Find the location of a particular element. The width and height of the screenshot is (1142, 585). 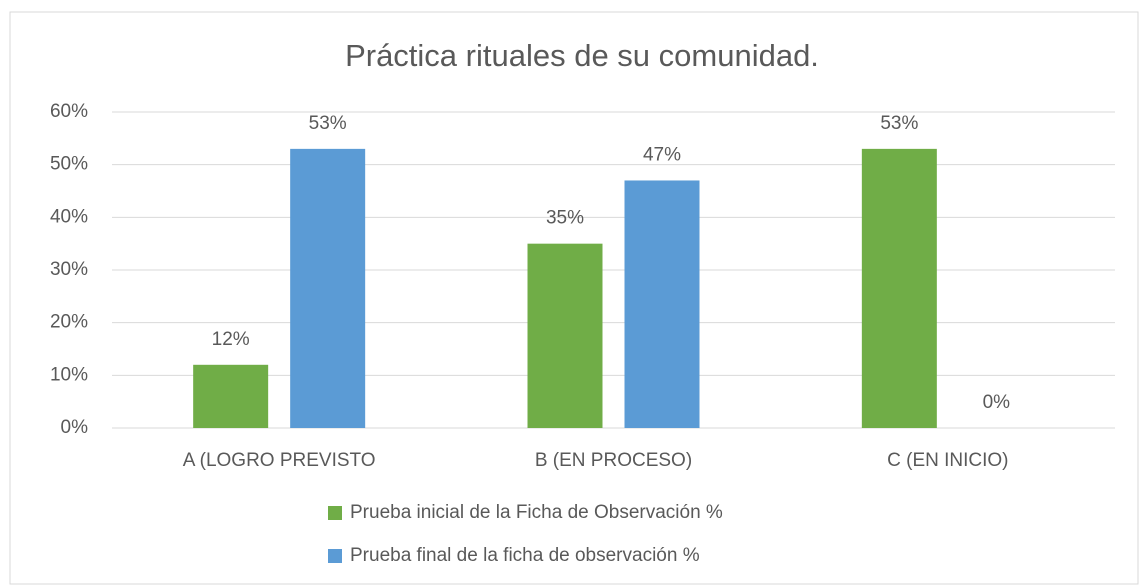

y-tick-label: 60% is located at coordinates (69, 111).